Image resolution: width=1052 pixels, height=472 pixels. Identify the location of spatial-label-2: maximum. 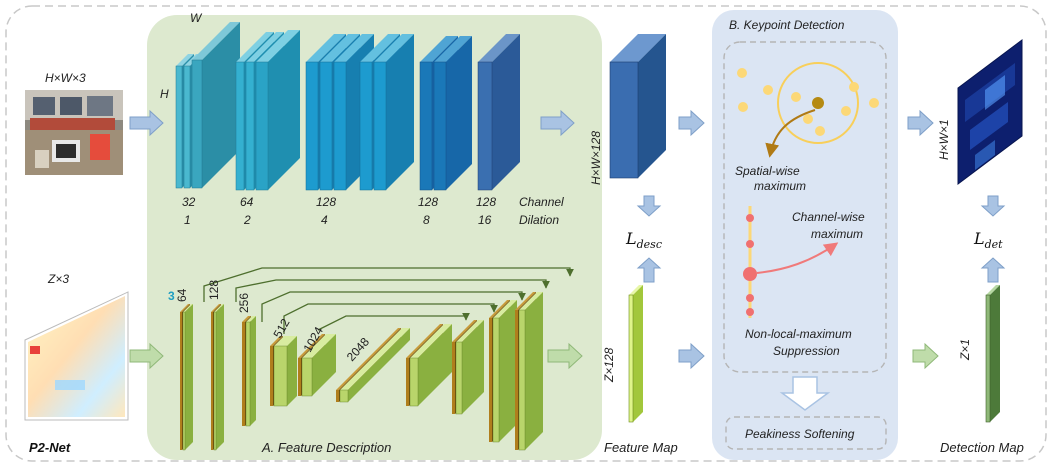
(780, 186).